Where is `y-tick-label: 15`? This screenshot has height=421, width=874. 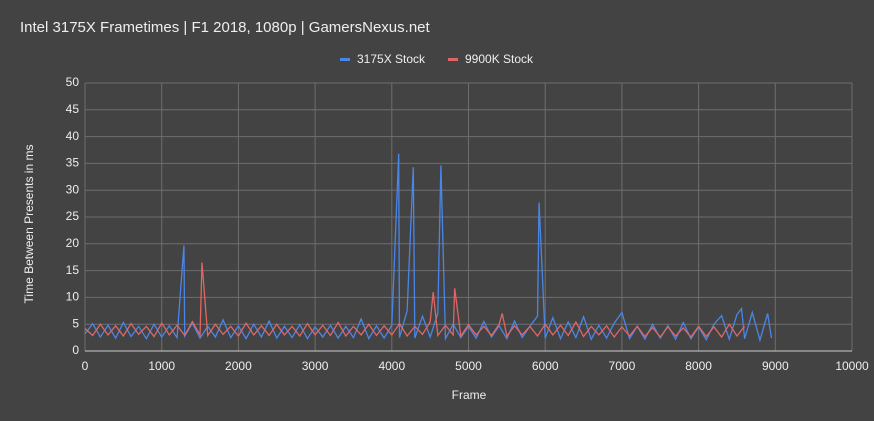
y-tick-label: 15 is located at coordinates (73, 270).